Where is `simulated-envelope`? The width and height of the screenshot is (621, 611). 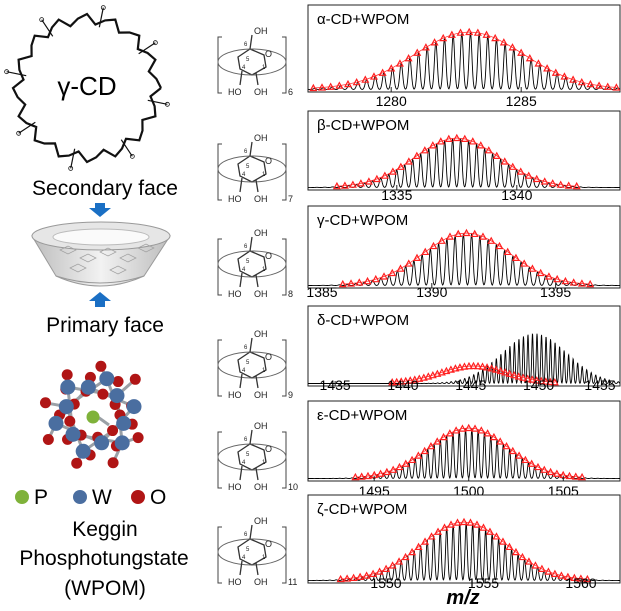 simulated-envelope is located at coordinates (466, 258).